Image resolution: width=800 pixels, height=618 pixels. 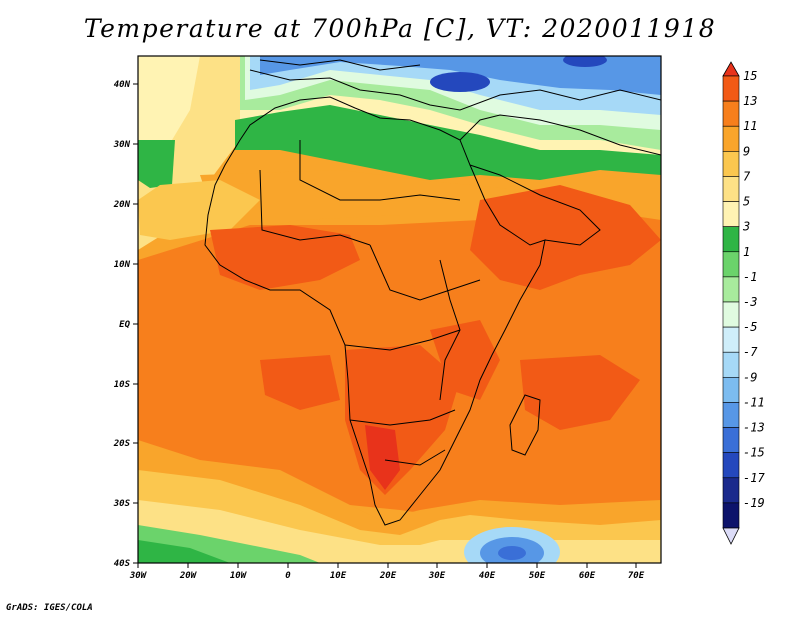 What do you see at coordinates (512, 553) in the screenshot?
I see `field-south-coldpool-center` at bounding box center [512, 553].